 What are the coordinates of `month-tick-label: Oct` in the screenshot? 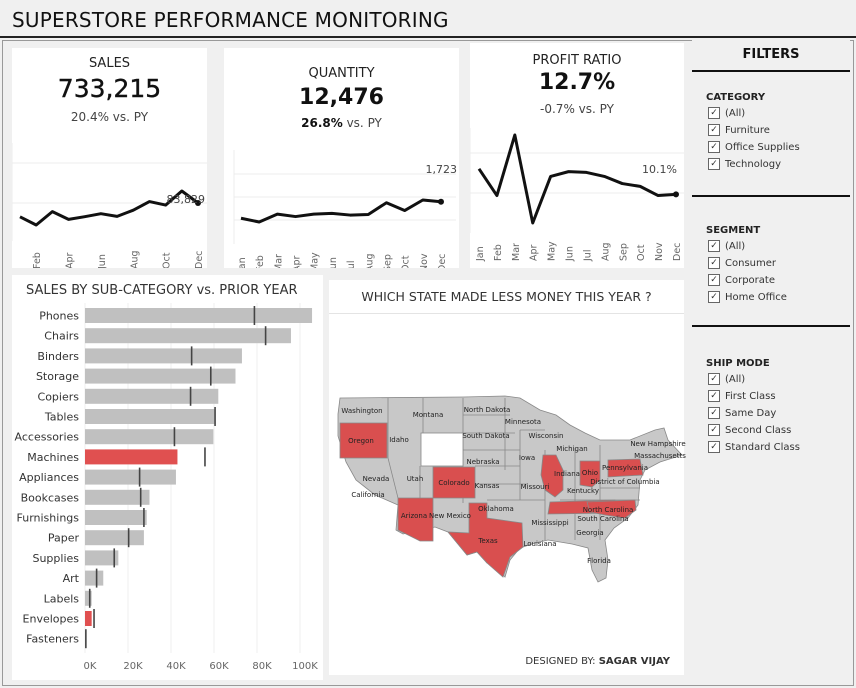 It's located at (641, 252).